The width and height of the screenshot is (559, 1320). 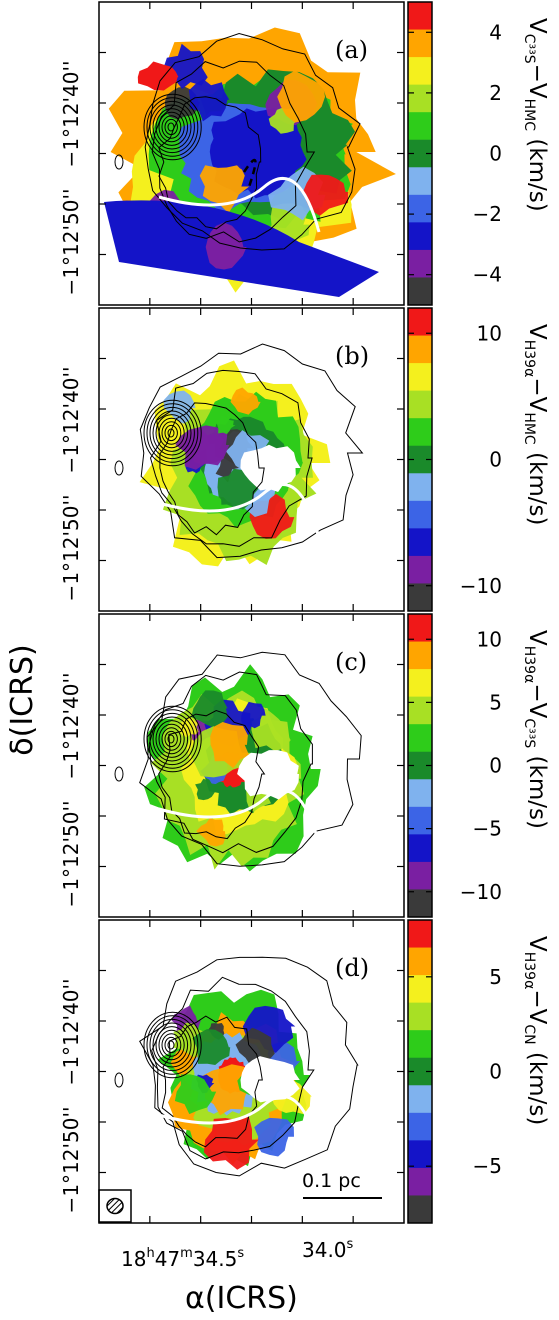 What do you see at coordinates (241, 1298) in the screenshot?
I see `x-axis-title: α(ICRS)` at bounding box center [241, 1298].